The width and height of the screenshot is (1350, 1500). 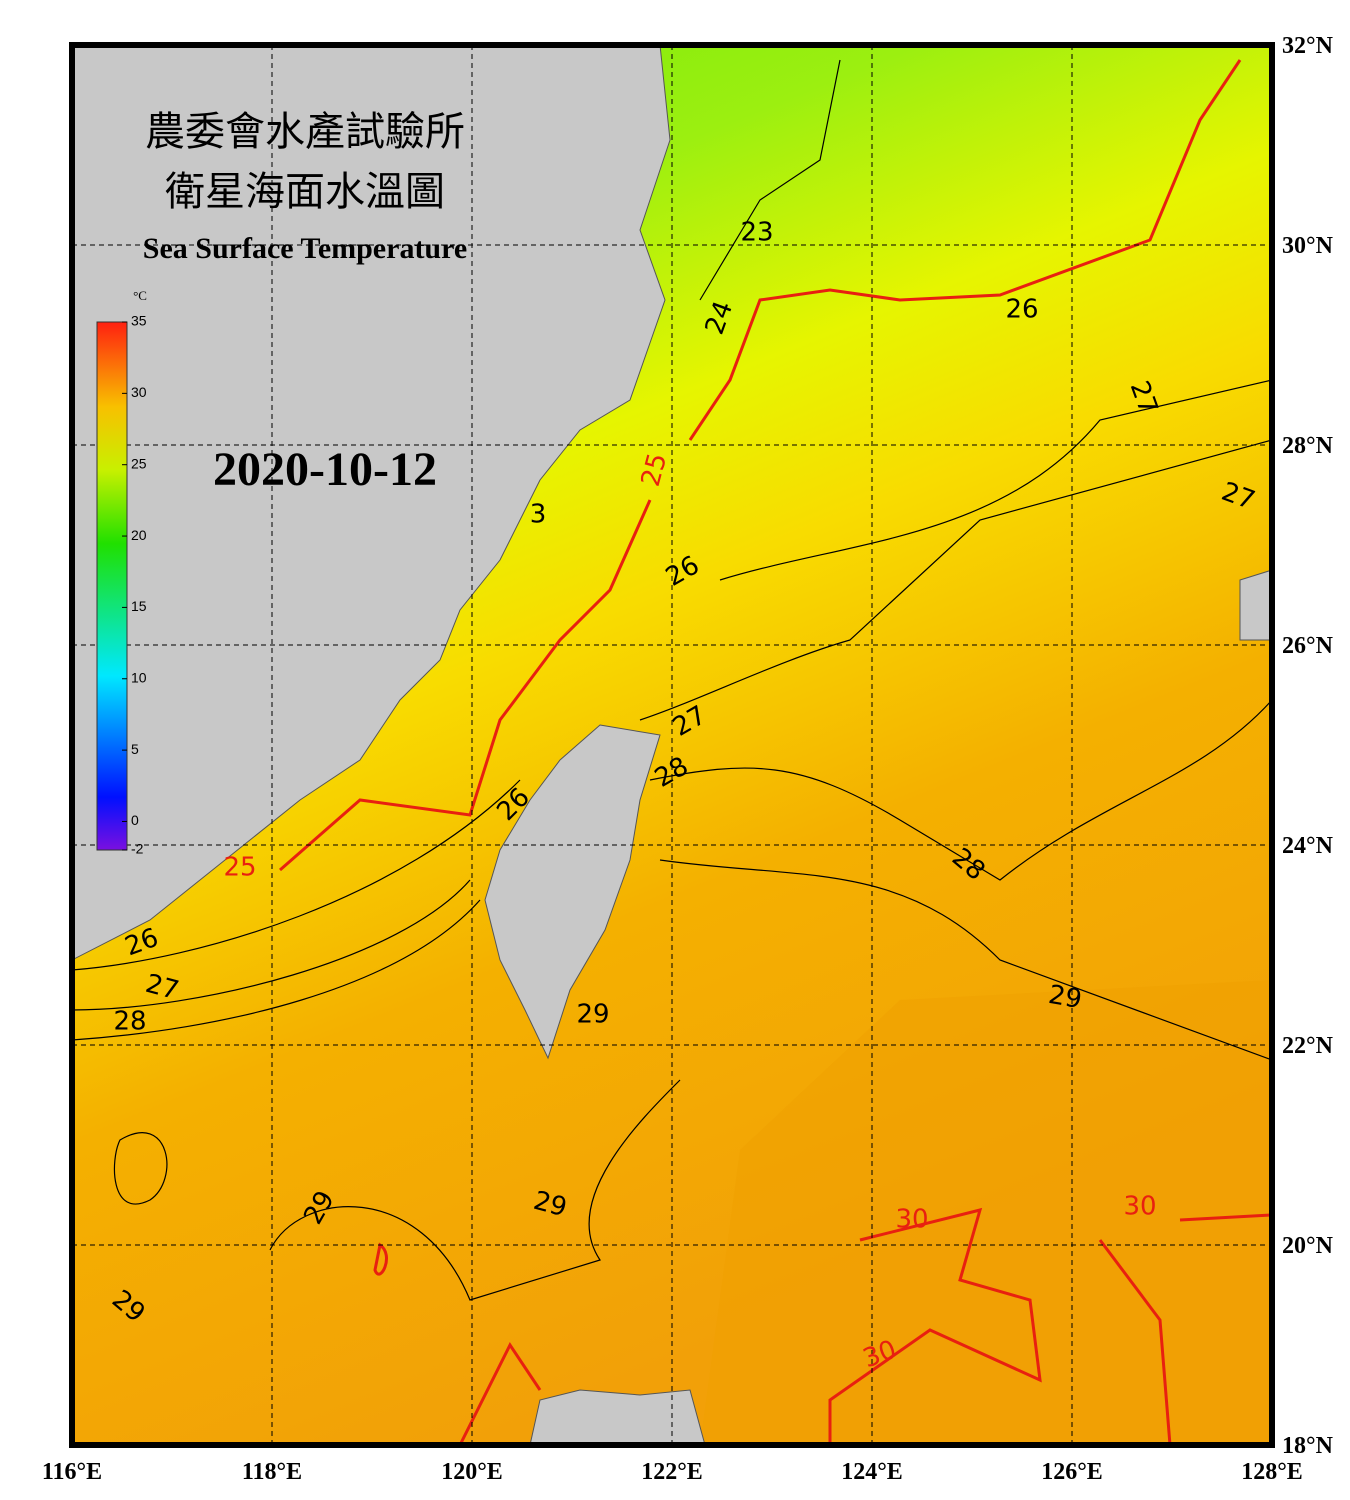 What do you see at coordinates (135, 749) in the screenshot?
I see `colorbar-label: 5` at bounding box center [135, 749].